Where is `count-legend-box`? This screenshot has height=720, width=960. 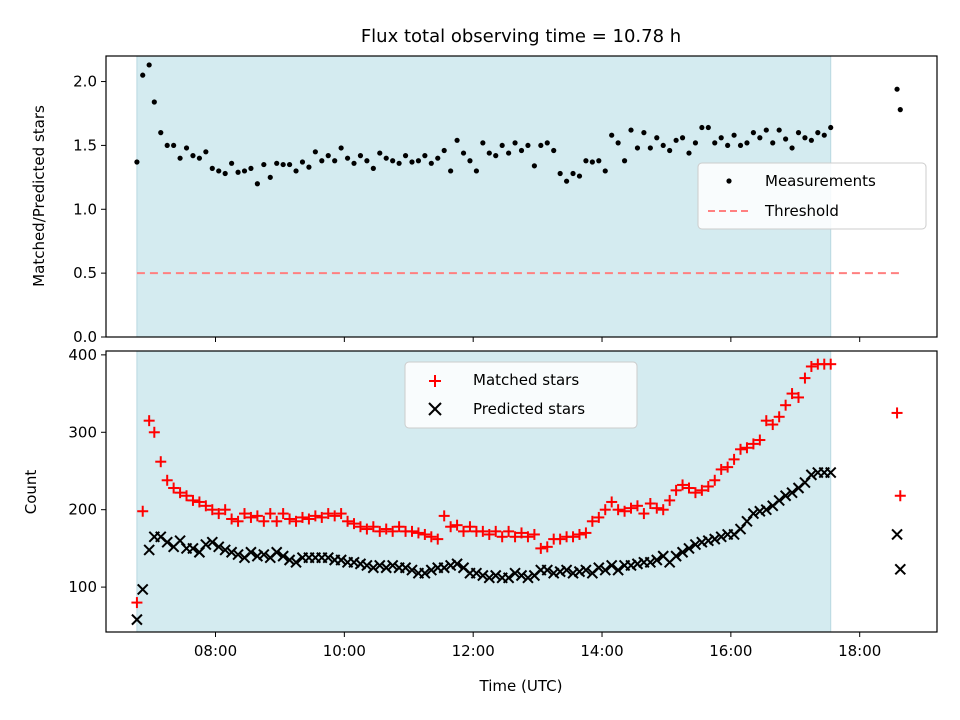
count-legend-box is located at coordinates (521, 395).